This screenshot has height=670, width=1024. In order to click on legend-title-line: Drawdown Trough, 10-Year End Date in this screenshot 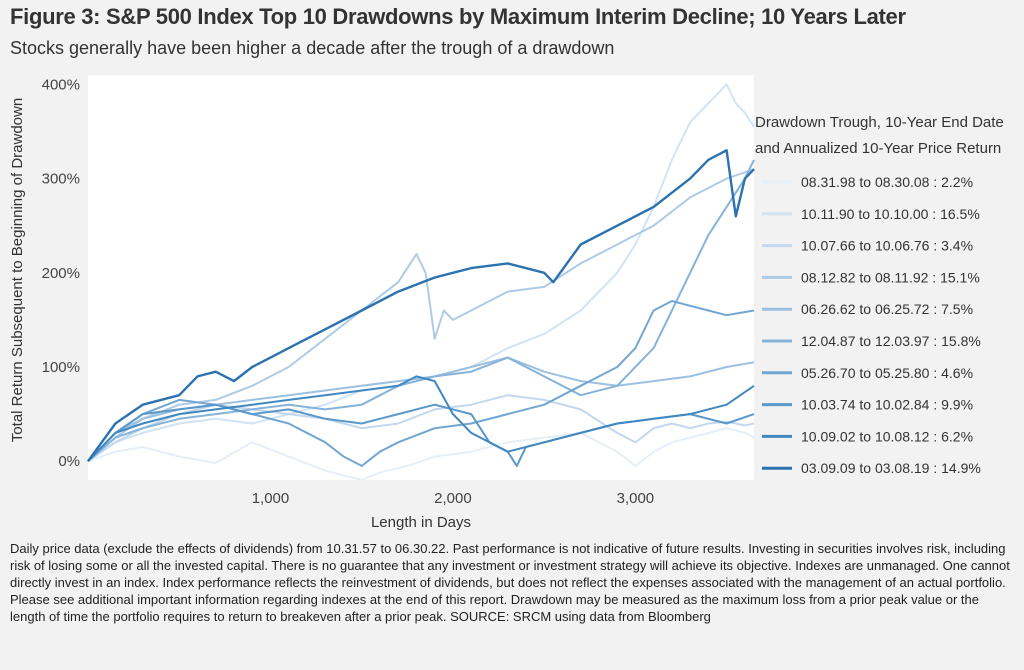, I will do `click(879, 122)`.